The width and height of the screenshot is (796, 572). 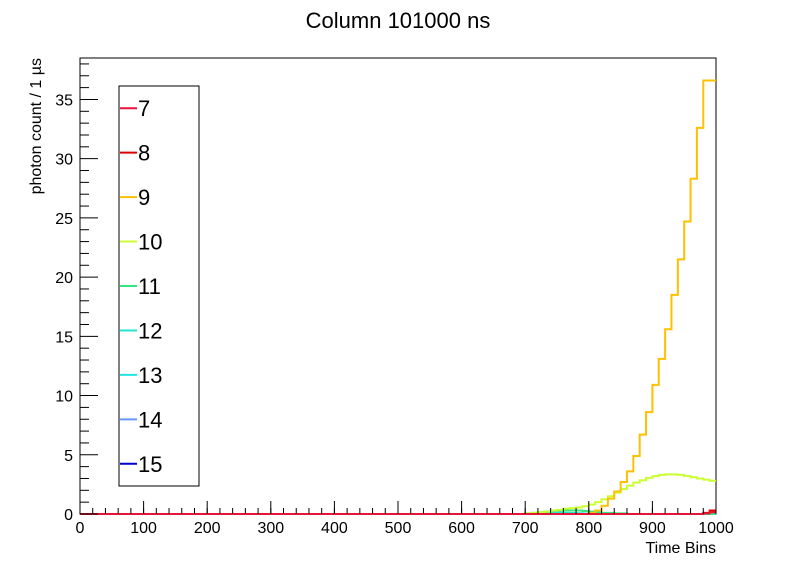 What do you see at coordinates (144, 108) in the screenshot?
I see `legend-entry-7: 7` at bounding box center [144, 108].